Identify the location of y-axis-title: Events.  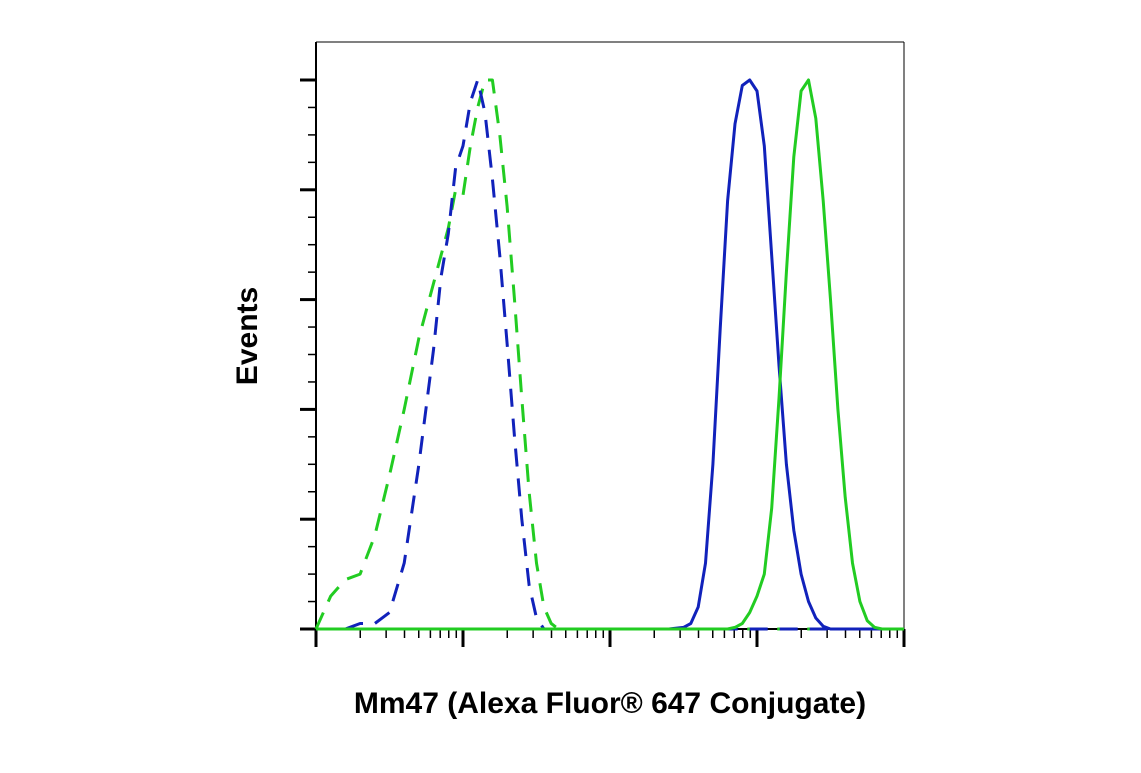
(247, 336).